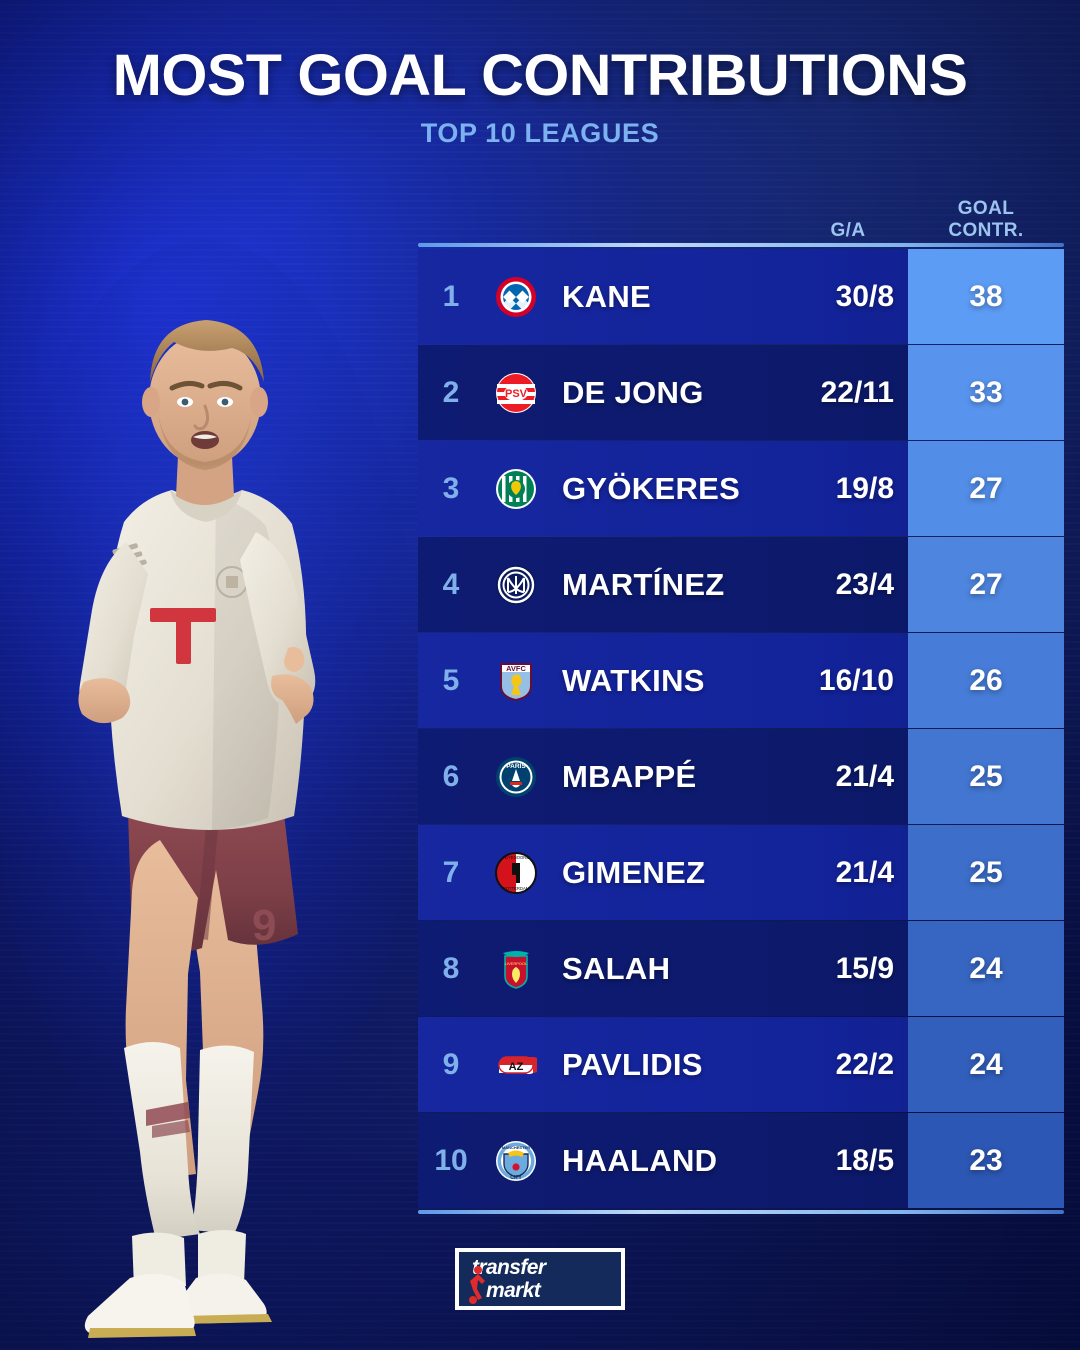 The image size is (1080, 1350). What do you see at coordinates (741, 584) in the screenshot?
I see `table-row: 4 MARTÍNEZ 23/4 27` at bounding box center [741, 584].